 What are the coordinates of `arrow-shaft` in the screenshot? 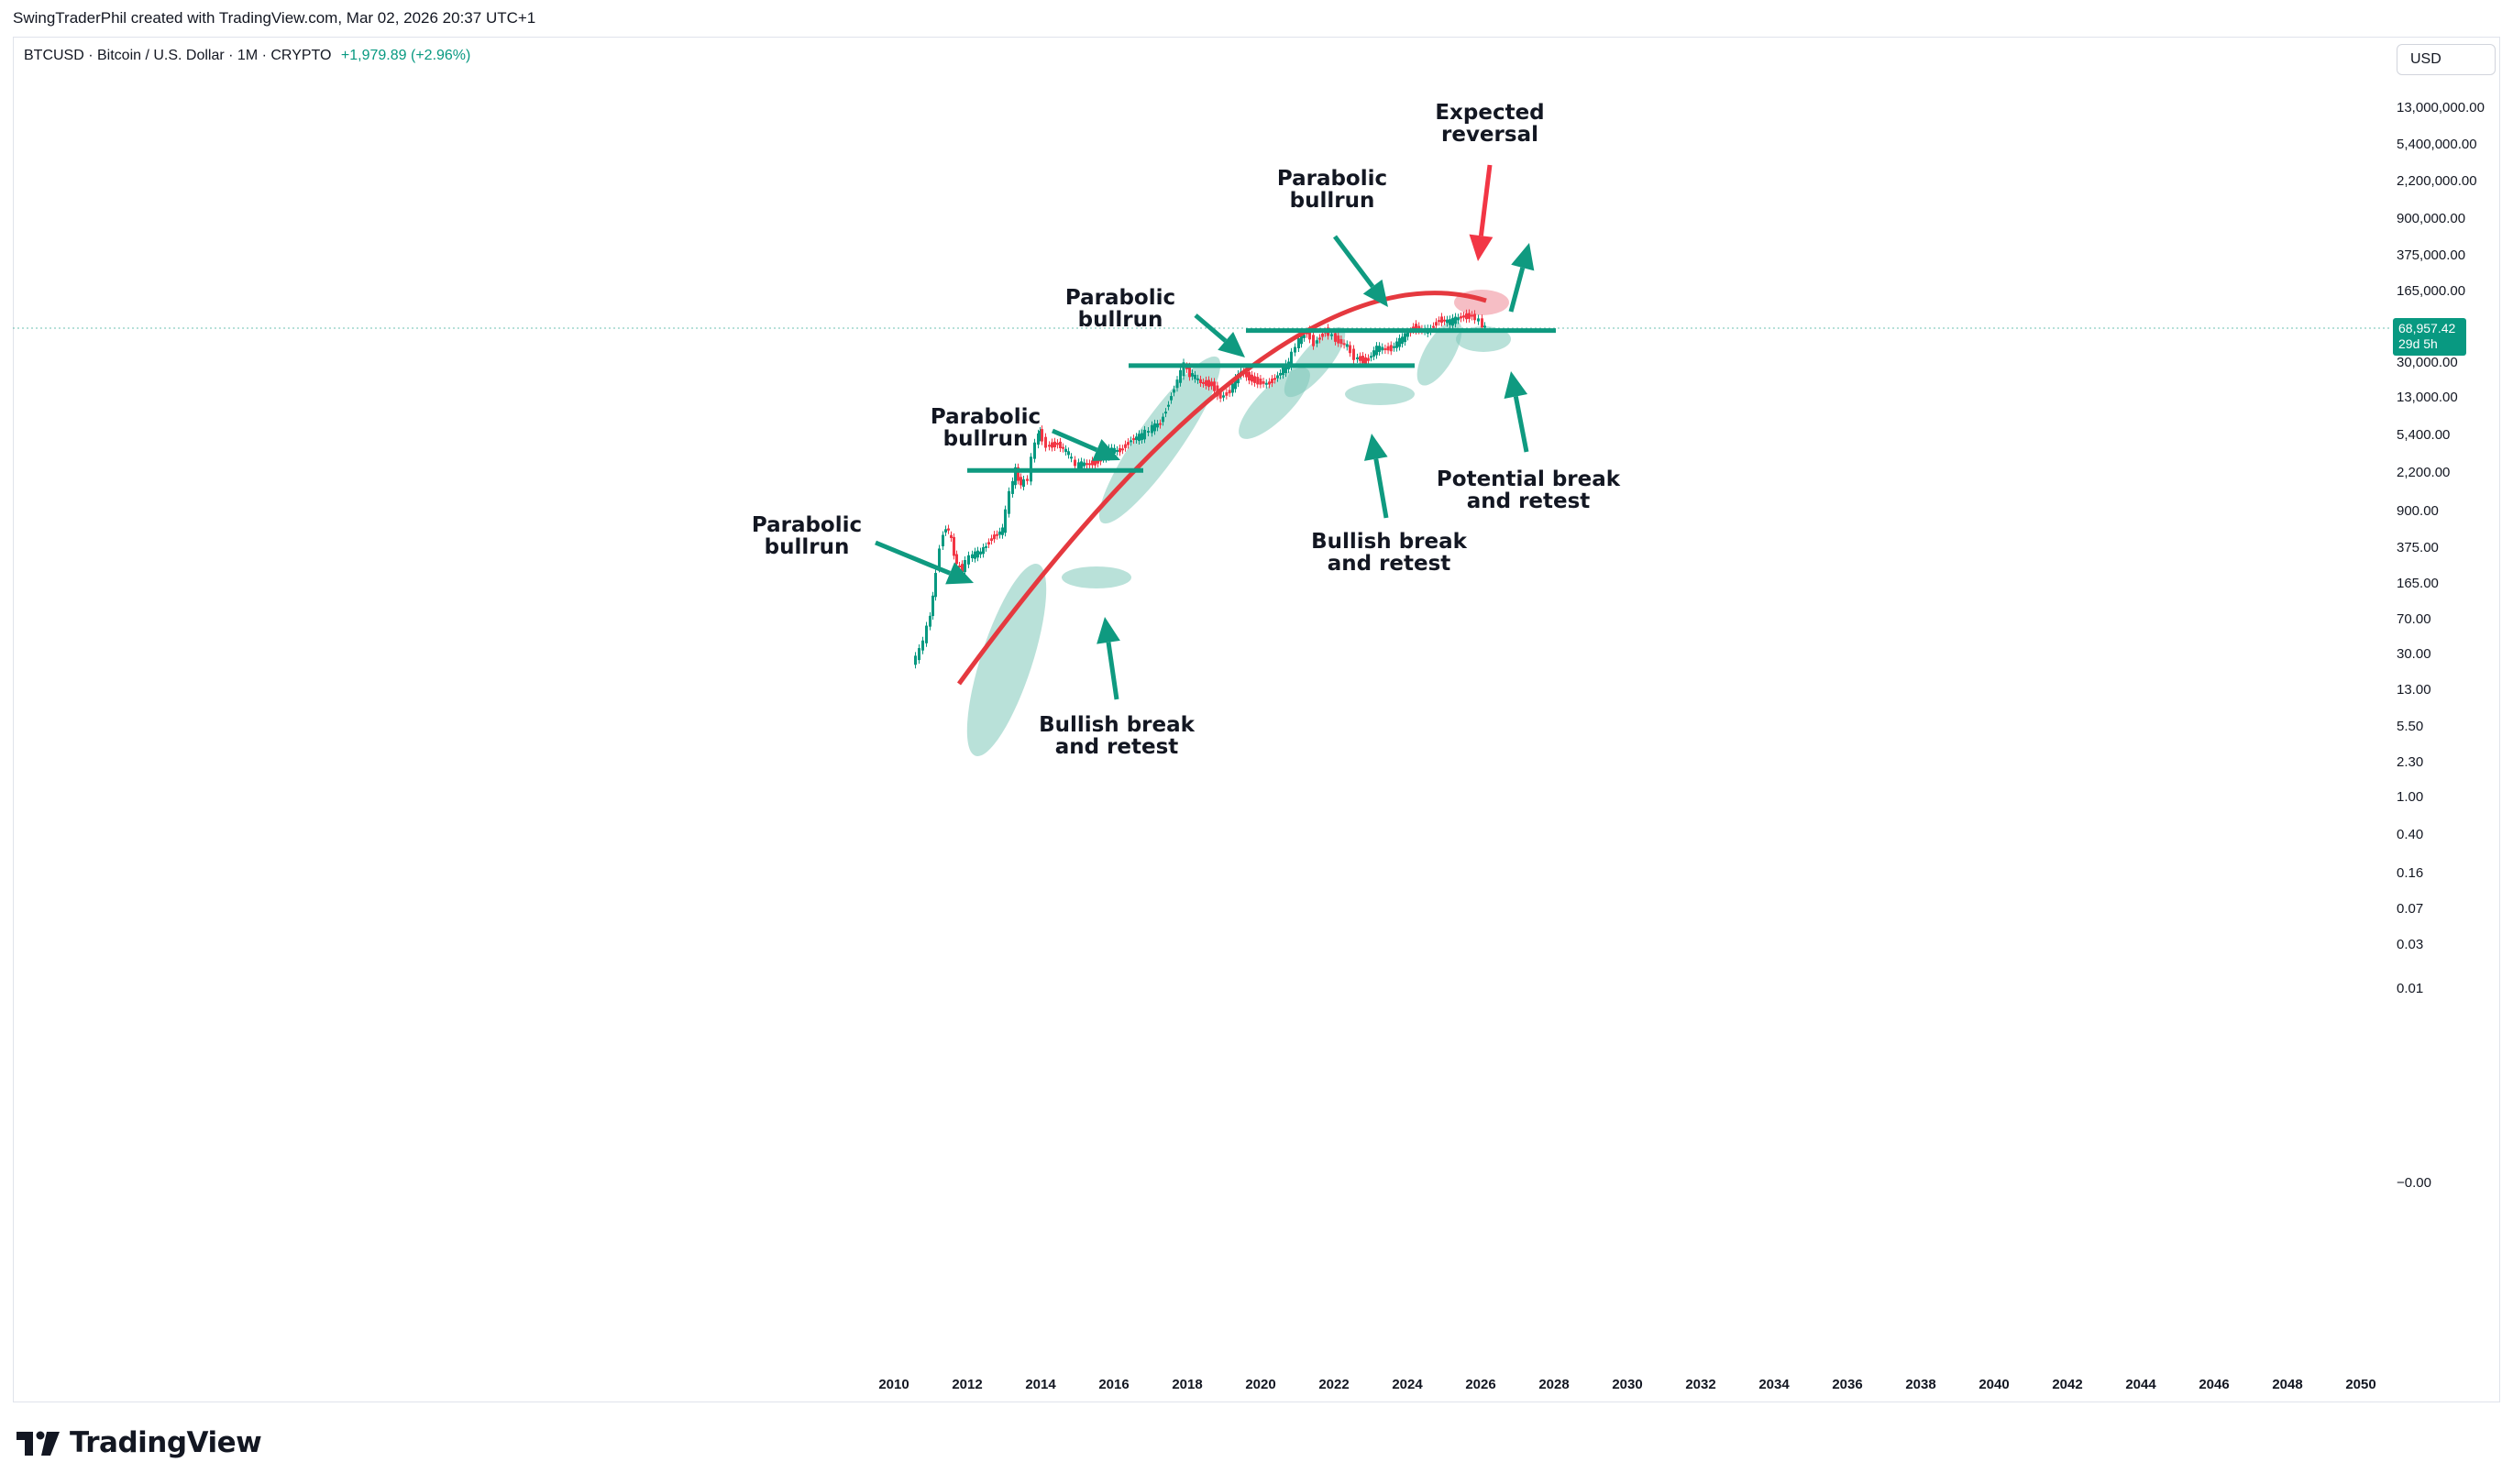 It's located at (1381, 488).